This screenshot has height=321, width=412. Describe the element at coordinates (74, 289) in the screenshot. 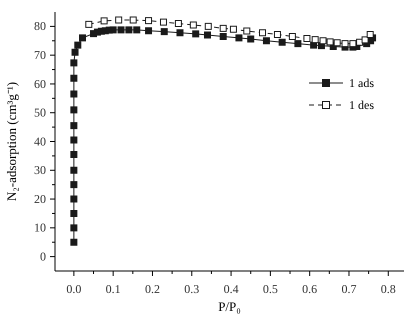

I see `x-tick-label: 0.0` at that location.